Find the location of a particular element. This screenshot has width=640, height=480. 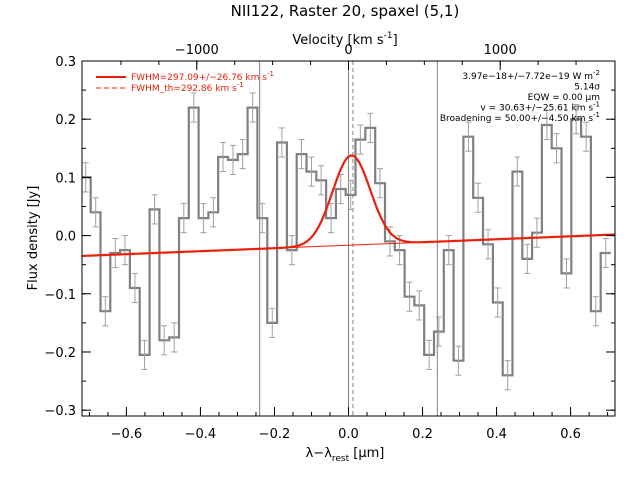

legend-text: FWHM_th=292.86 km s is located at coordinates (184, 89).